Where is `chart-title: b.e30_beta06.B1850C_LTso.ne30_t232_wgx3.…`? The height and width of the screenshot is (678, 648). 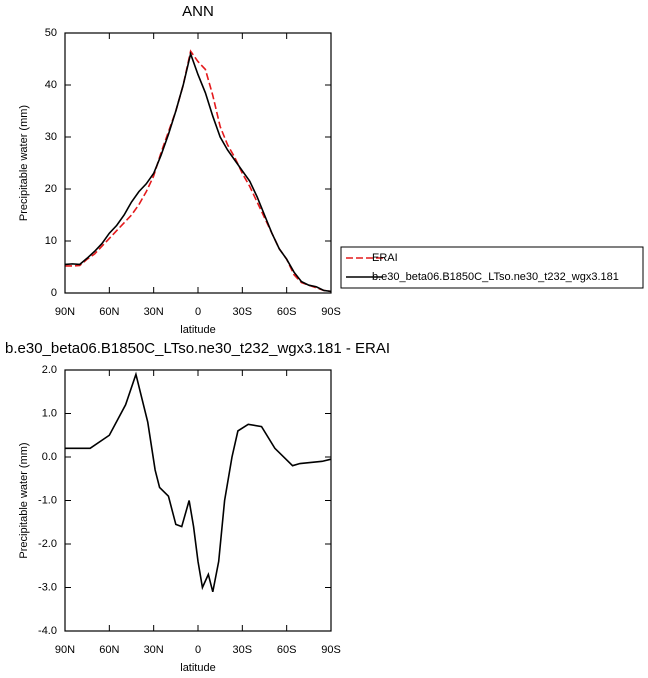
chart-title: b.e30_beta06.B1850C_LTso.ne30_t232_wgx3.… is located at coordinates (197, 348).